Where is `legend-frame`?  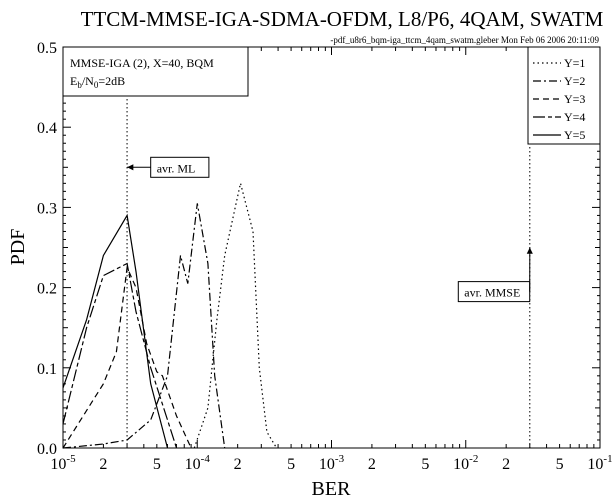
legend-frame is located at coordinates (564, 95).